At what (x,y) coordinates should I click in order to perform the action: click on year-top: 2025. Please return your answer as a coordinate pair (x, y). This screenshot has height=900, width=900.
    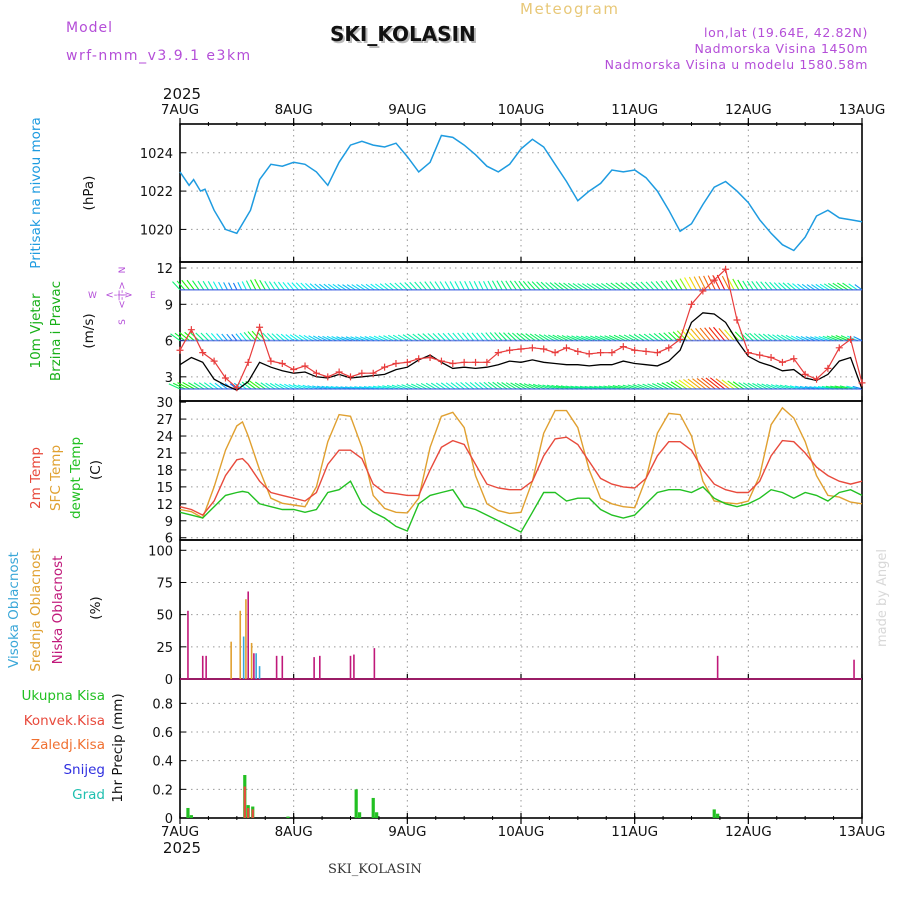
    Looking at the image, I should click on (182, 94).